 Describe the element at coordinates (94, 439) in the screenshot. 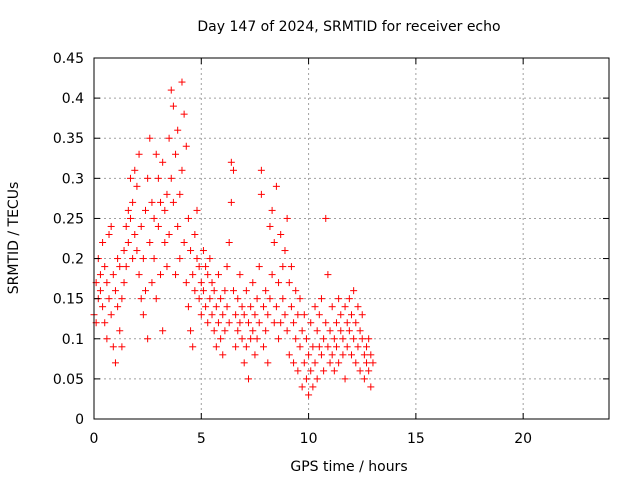

I see `x-tick-label: 0` at that location.